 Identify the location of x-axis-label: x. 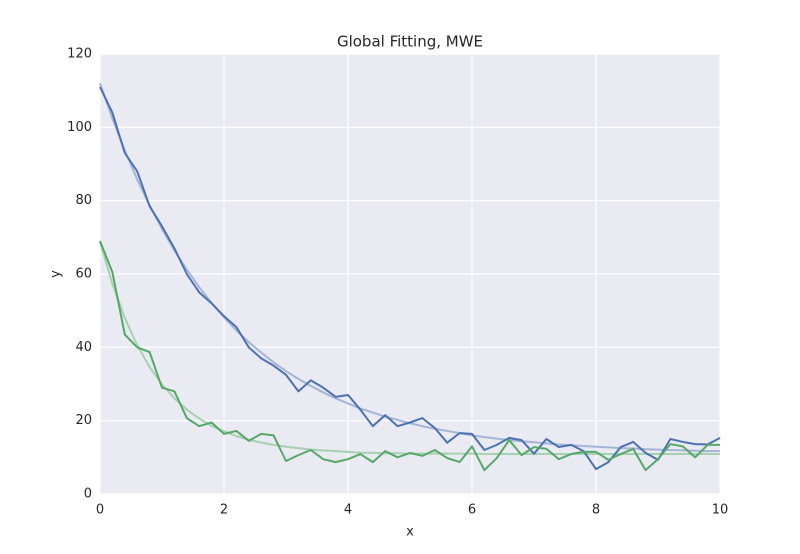
(410, 532).